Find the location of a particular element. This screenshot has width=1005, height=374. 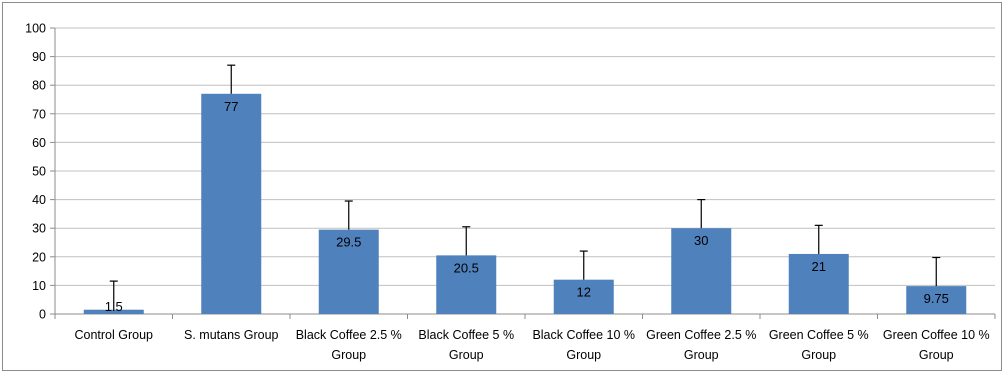

data-label: 21 is located at coordinates (819, 266).